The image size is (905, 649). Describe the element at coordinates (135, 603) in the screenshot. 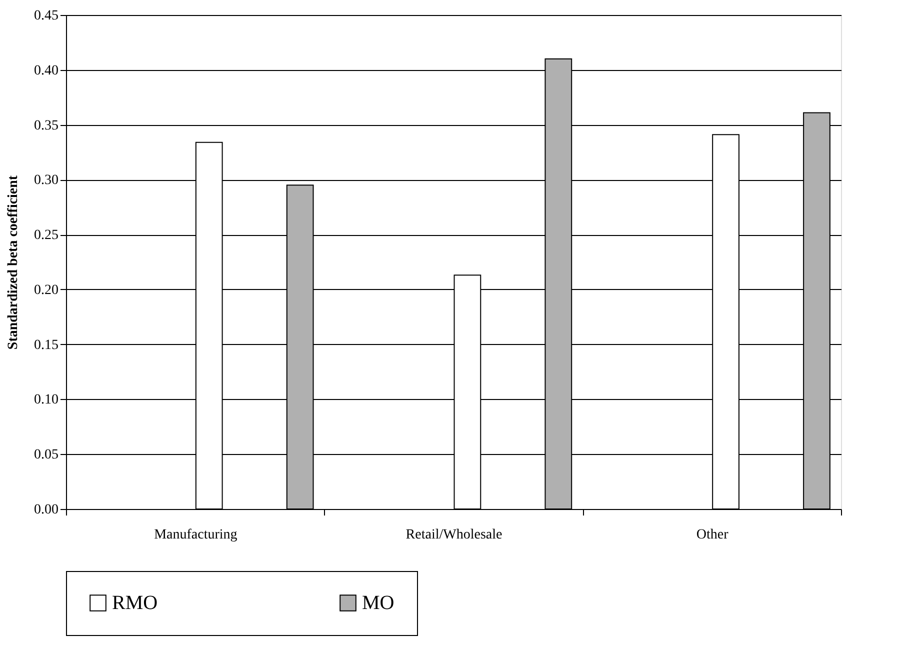

I see `legend-label: RMO` at that location.